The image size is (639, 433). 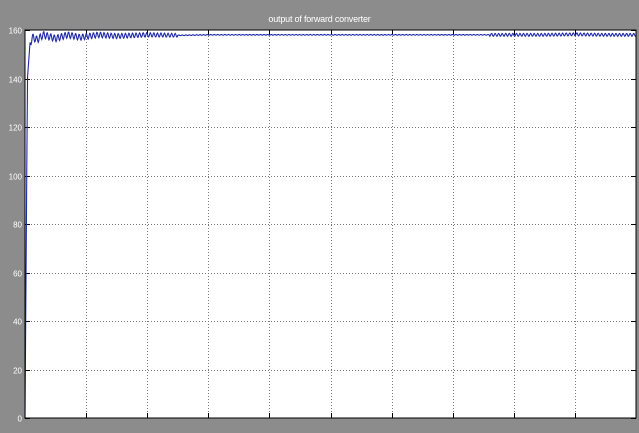 What do you see at coordinates (319, 19) in the screenshot?
I see `chart-title: output of forward converter` at bounding box center [319, 19].